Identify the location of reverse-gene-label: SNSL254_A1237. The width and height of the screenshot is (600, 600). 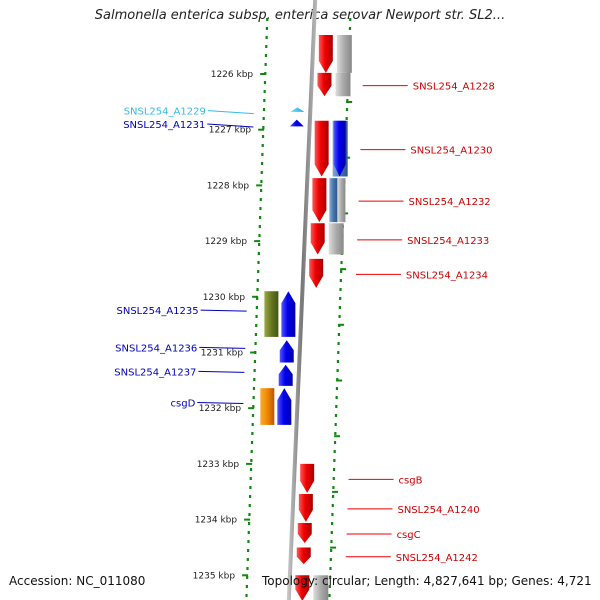
(155, 372).